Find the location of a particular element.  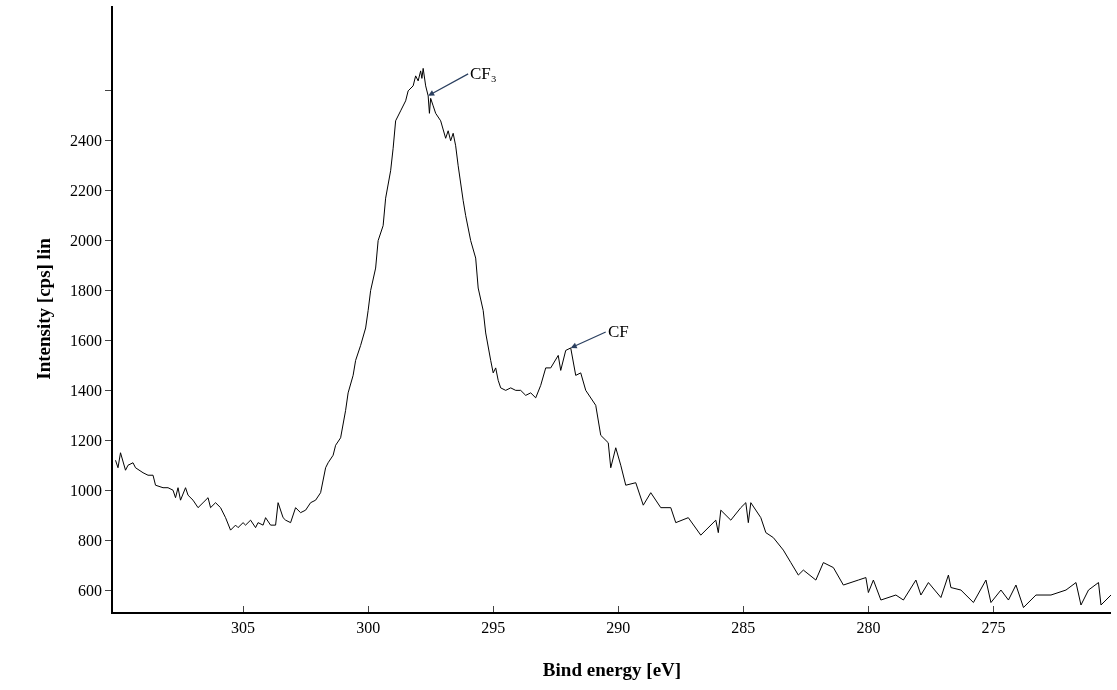

y-tick-label: 2000 is located at coordinates (86, 241).